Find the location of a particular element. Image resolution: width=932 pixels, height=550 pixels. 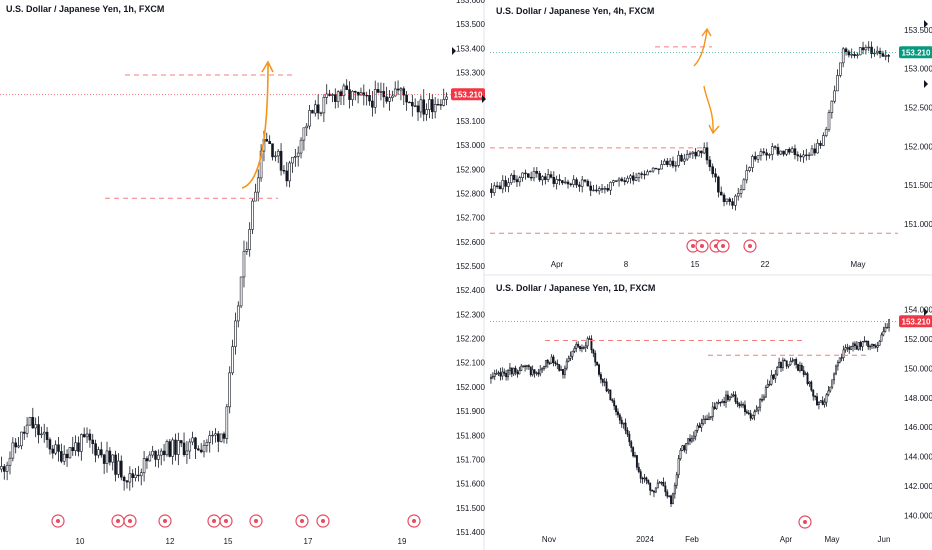

y-tick-label: 152.000 is located at coordinates (918, 339).